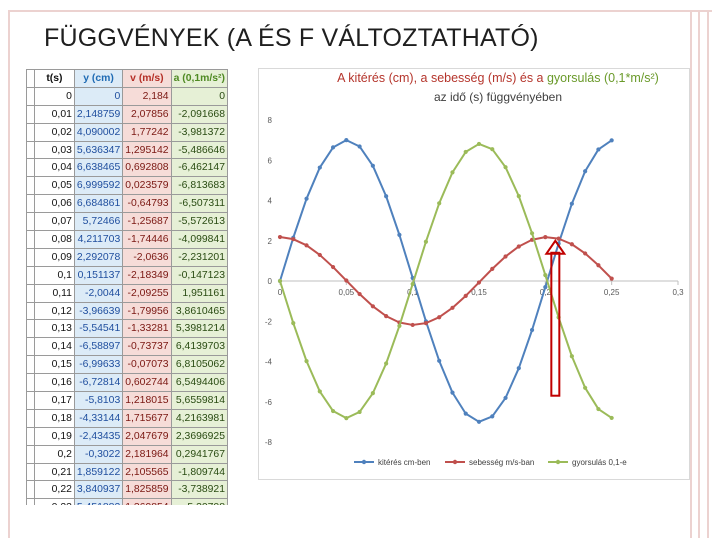 Image resolution: width=720 pixels, height=540 pixels. What do you see at coordinates (501, 462) in the screenshot?
I see `legend-label-1: sebesség m/s-ban` at bounding box center [501, 462].